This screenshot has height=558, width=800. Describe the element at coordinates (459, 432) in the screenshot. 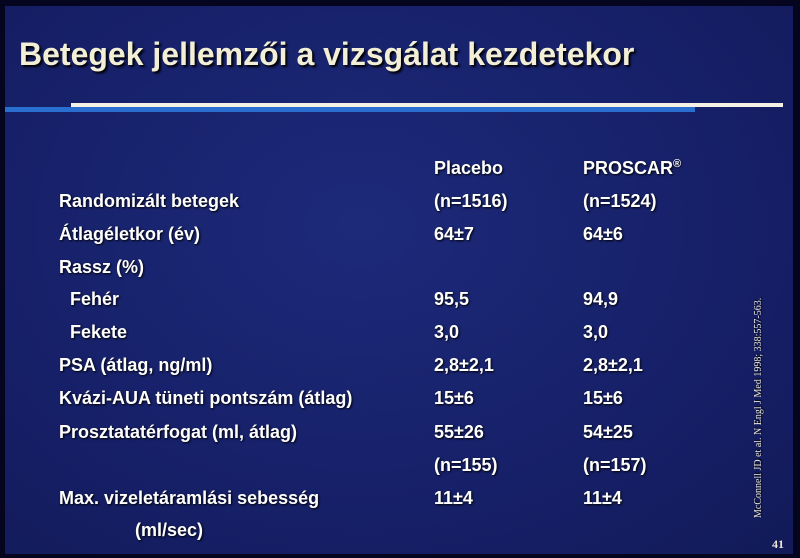

I see `placebo-value: 55±26` at that location.